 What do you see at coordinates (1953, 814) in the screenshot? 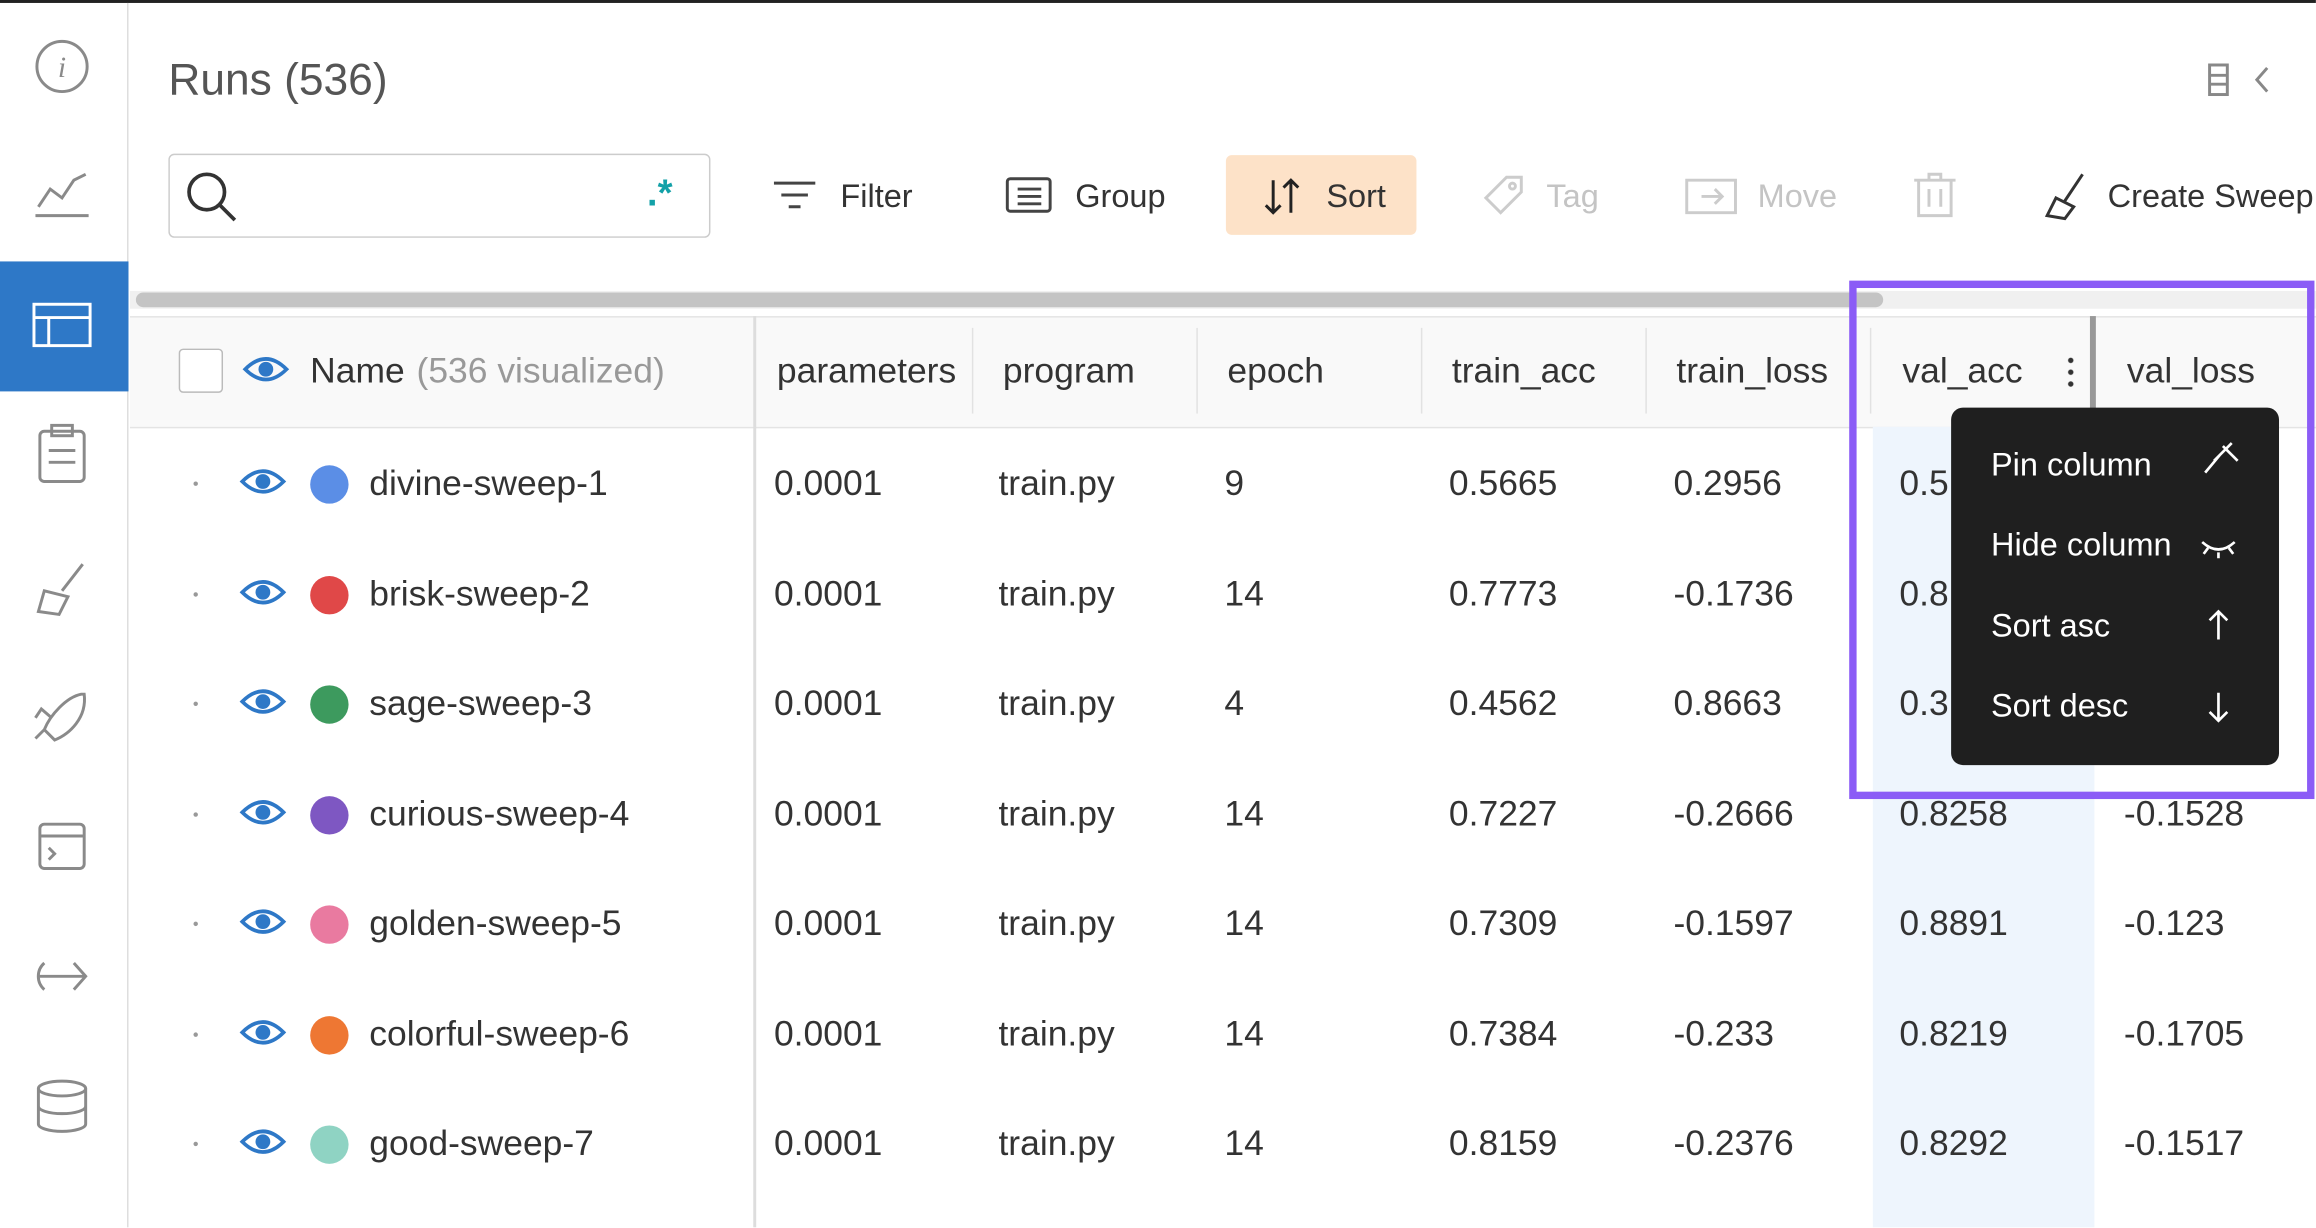
I see `cell: 0.8258` at bounding box center [1953, 814].